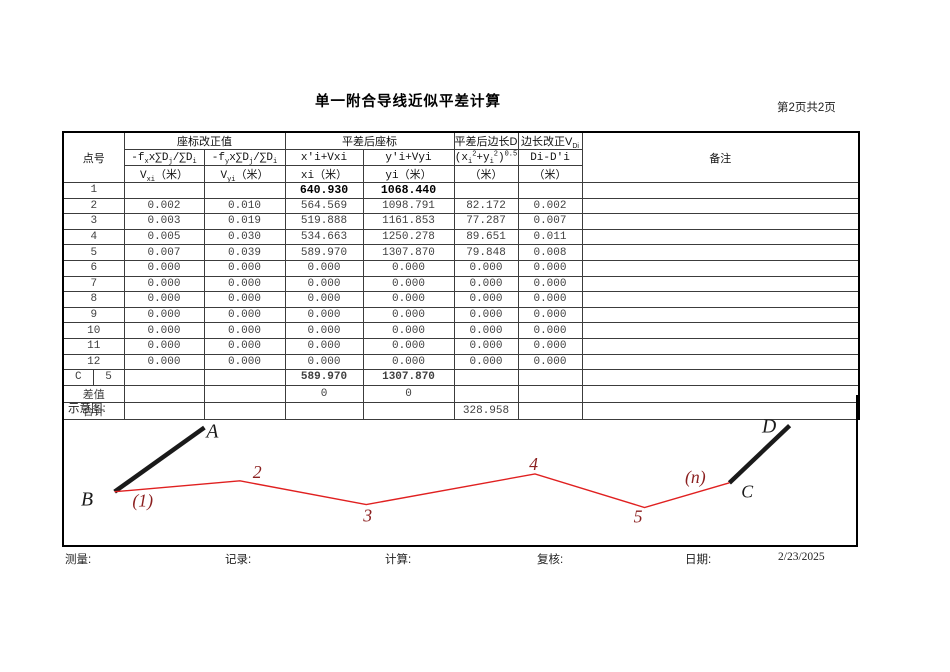  What do you see at coordinates (93, 393) in the screenshot?
I see `cell-diff-label: 差值` at bounding box center [93, 393].